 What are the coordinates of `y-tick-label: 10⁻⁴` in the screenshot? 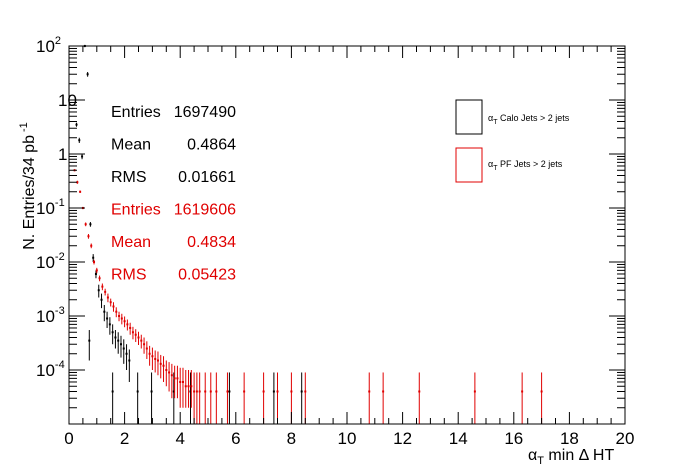 It's located at (50, 369).